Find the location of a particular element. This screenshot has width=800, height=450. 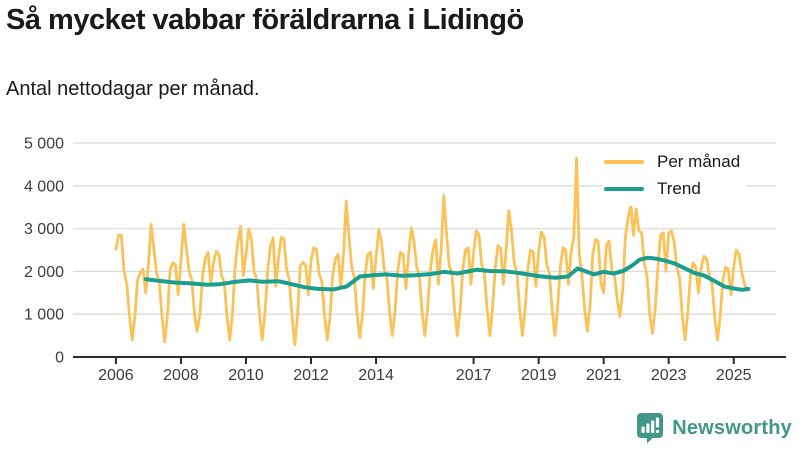

legend-swatch-per-manad is located at coordinates (624, 161).